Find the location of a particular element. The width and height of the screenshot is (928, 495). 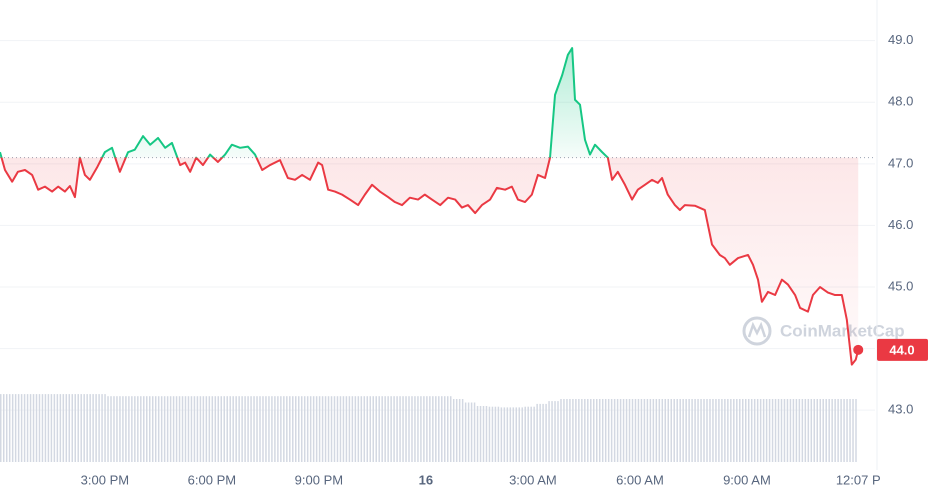

x-tick-label: 6:00 PM is located at coordinates (212, 479).